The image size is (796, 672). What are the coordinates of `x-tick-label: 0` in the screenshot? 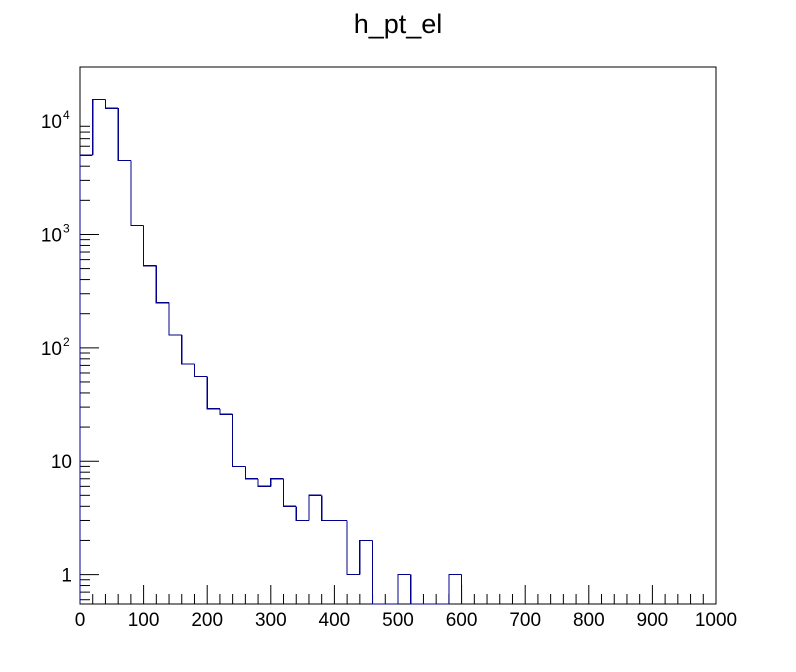 It's located at (80, 620).